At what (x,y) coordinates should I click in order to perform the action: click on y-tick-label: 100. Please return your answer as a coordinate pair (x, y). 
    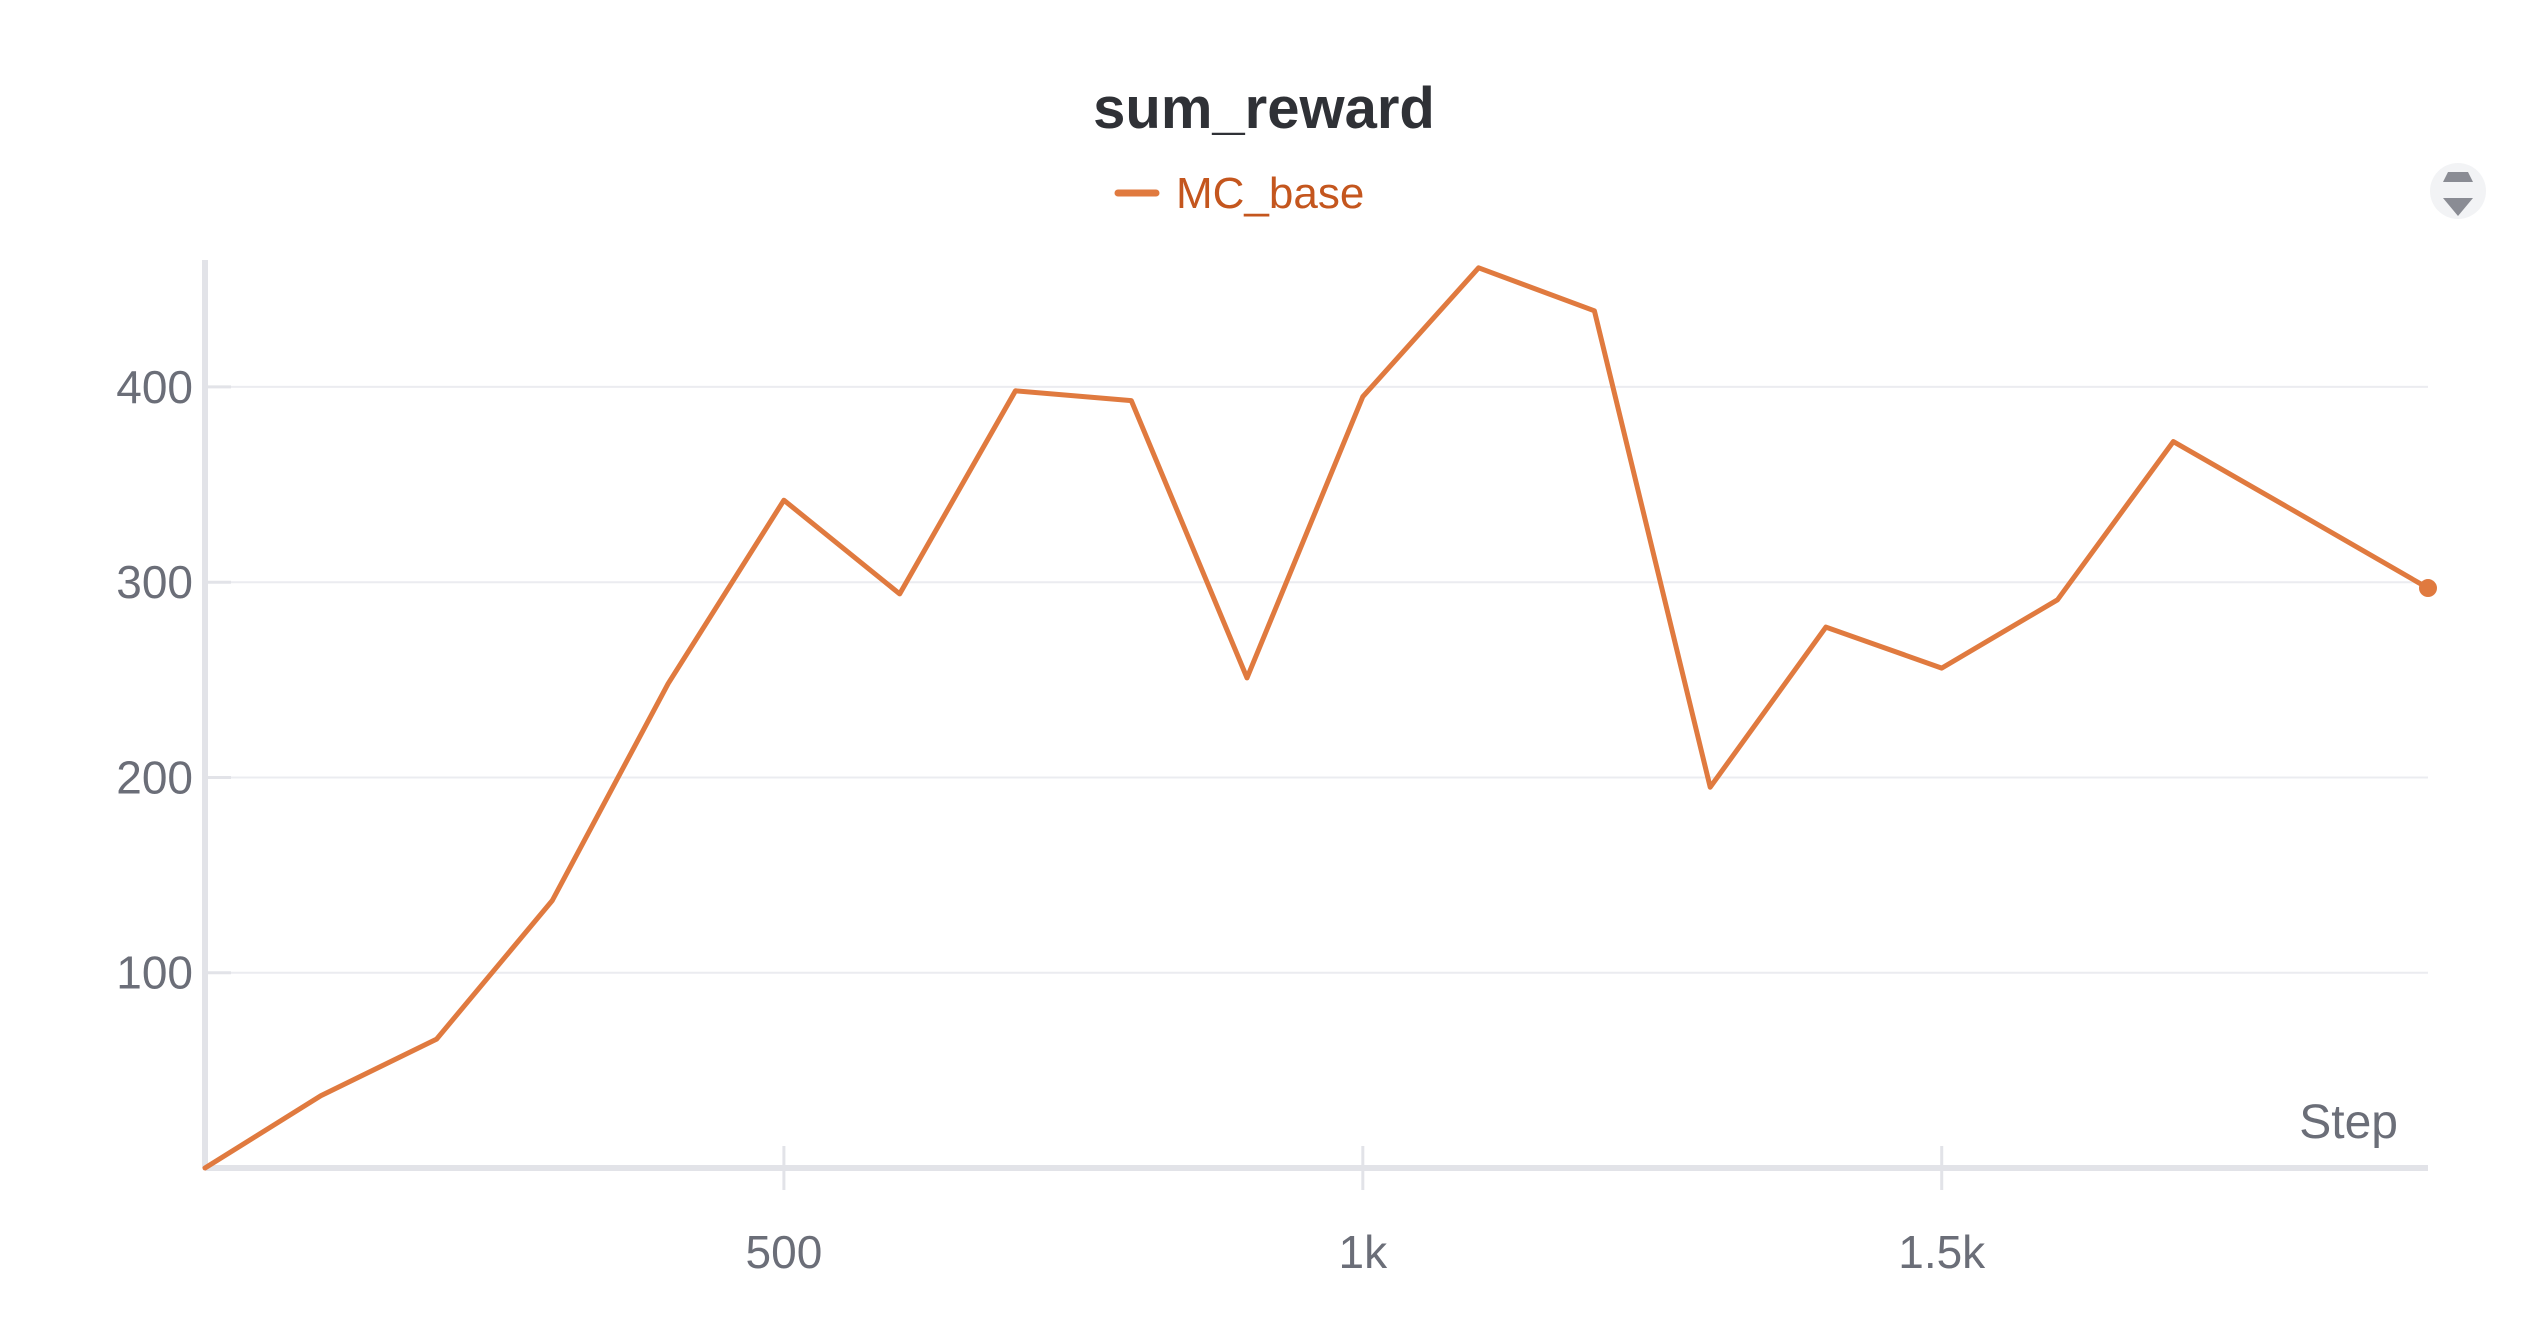
    Looking at the image, I should click on (154, 973).